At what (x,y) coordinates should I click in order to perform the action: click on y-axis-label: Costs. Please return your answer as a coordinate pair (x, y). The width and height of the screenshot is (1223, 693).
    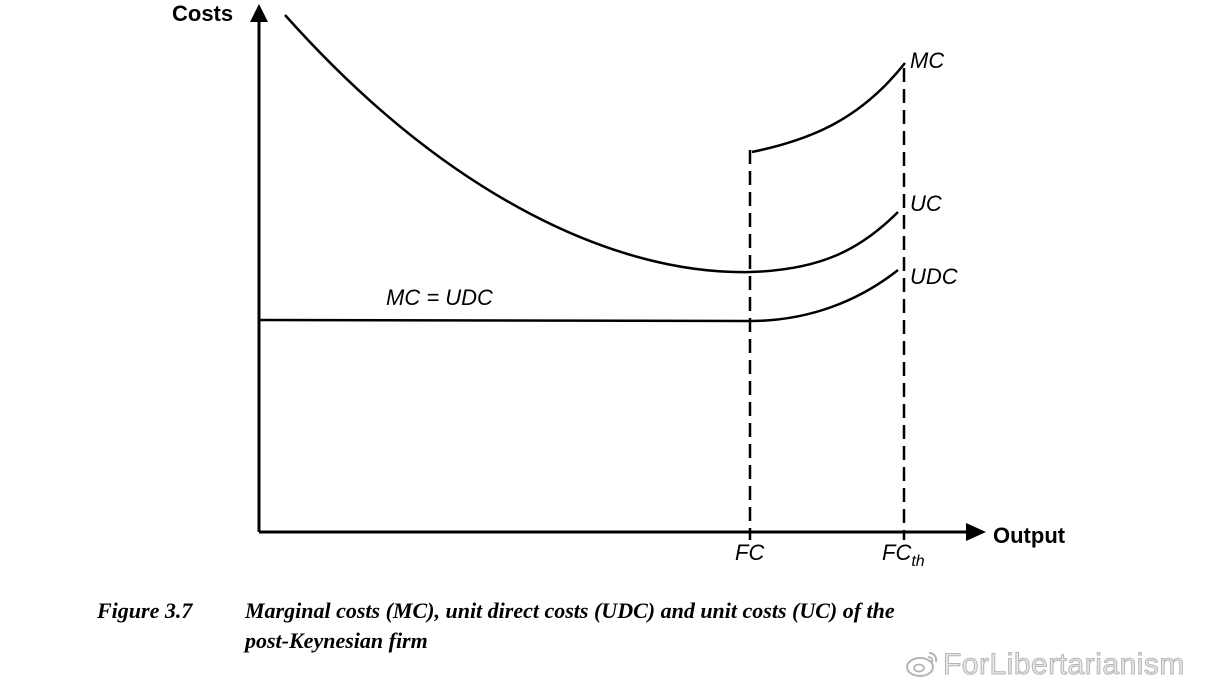
    Looking at the image, I should click on (202, 13).